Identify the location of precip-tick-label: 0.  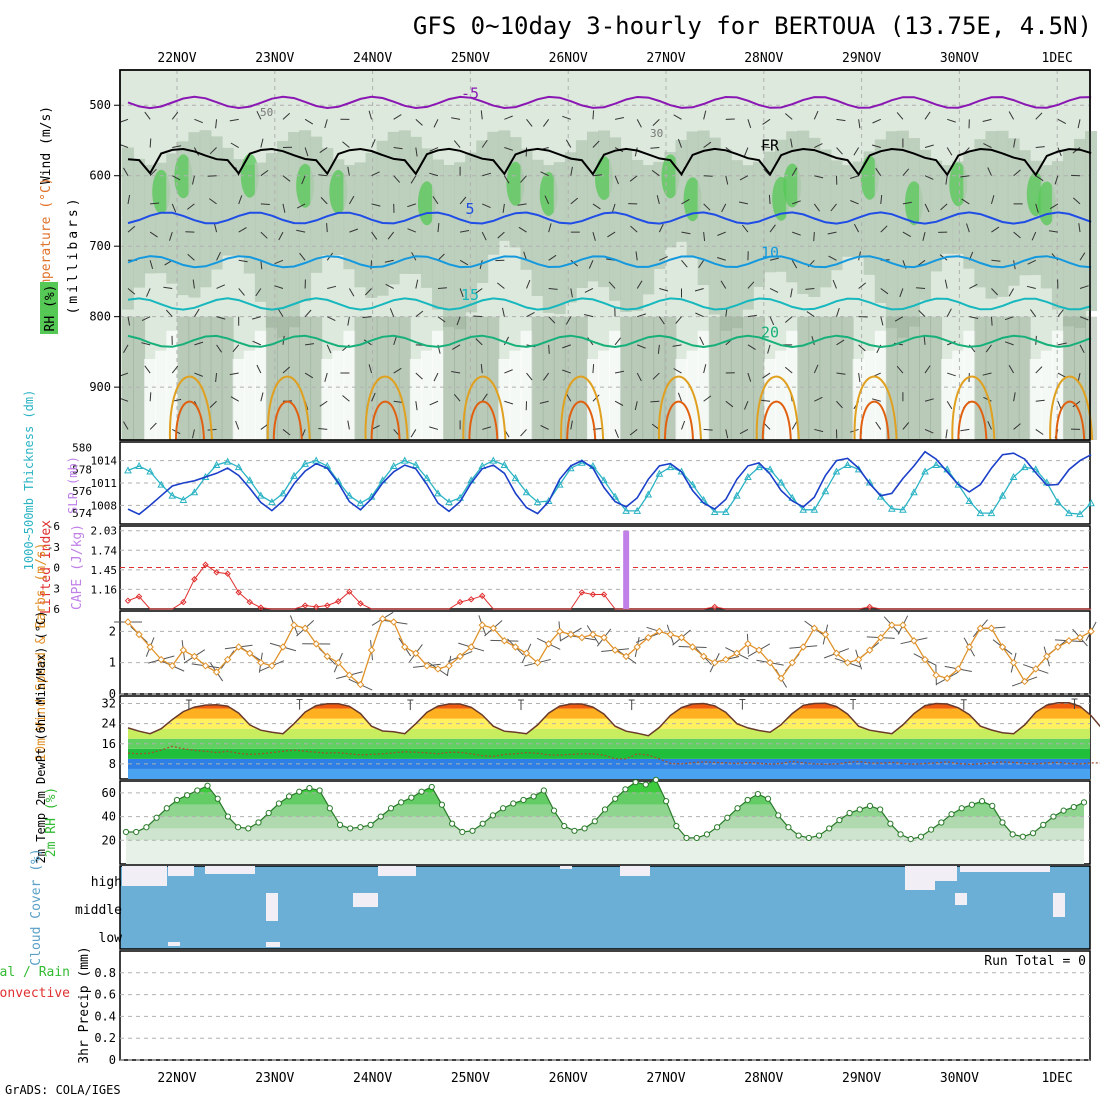
(112, 1060).